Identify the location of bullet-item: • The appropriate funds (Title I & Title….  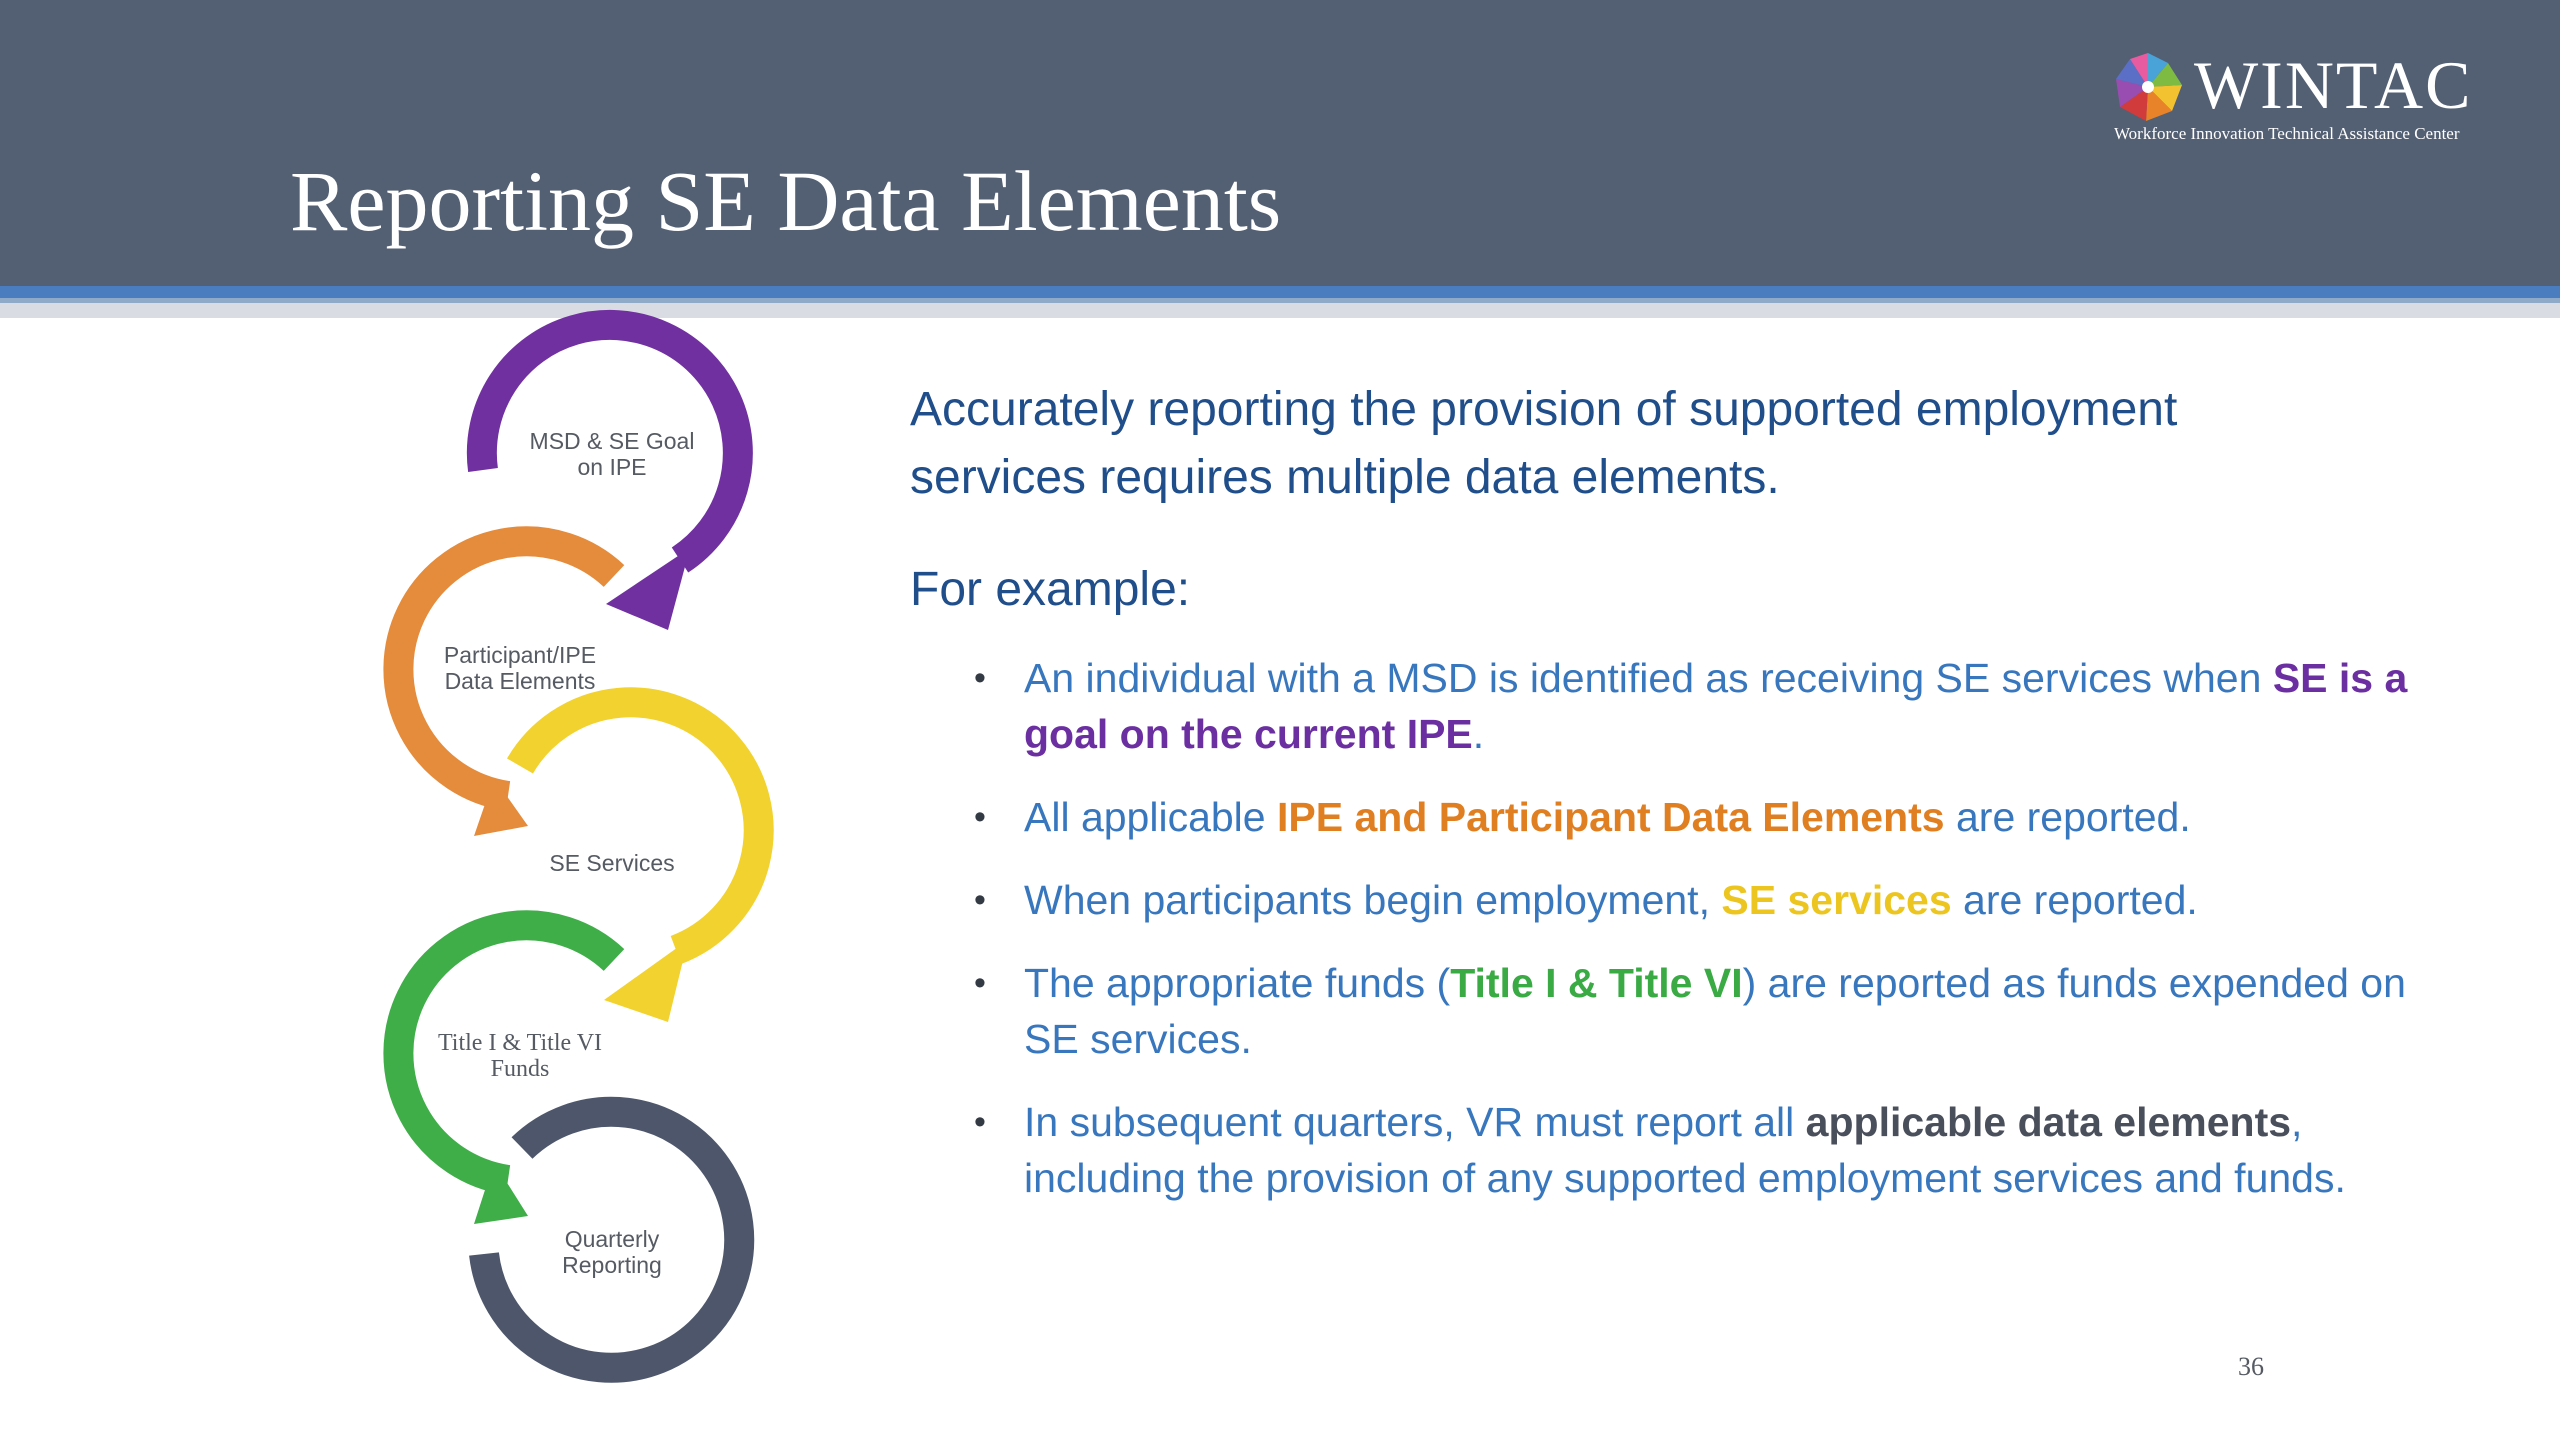
(1699, 1011).